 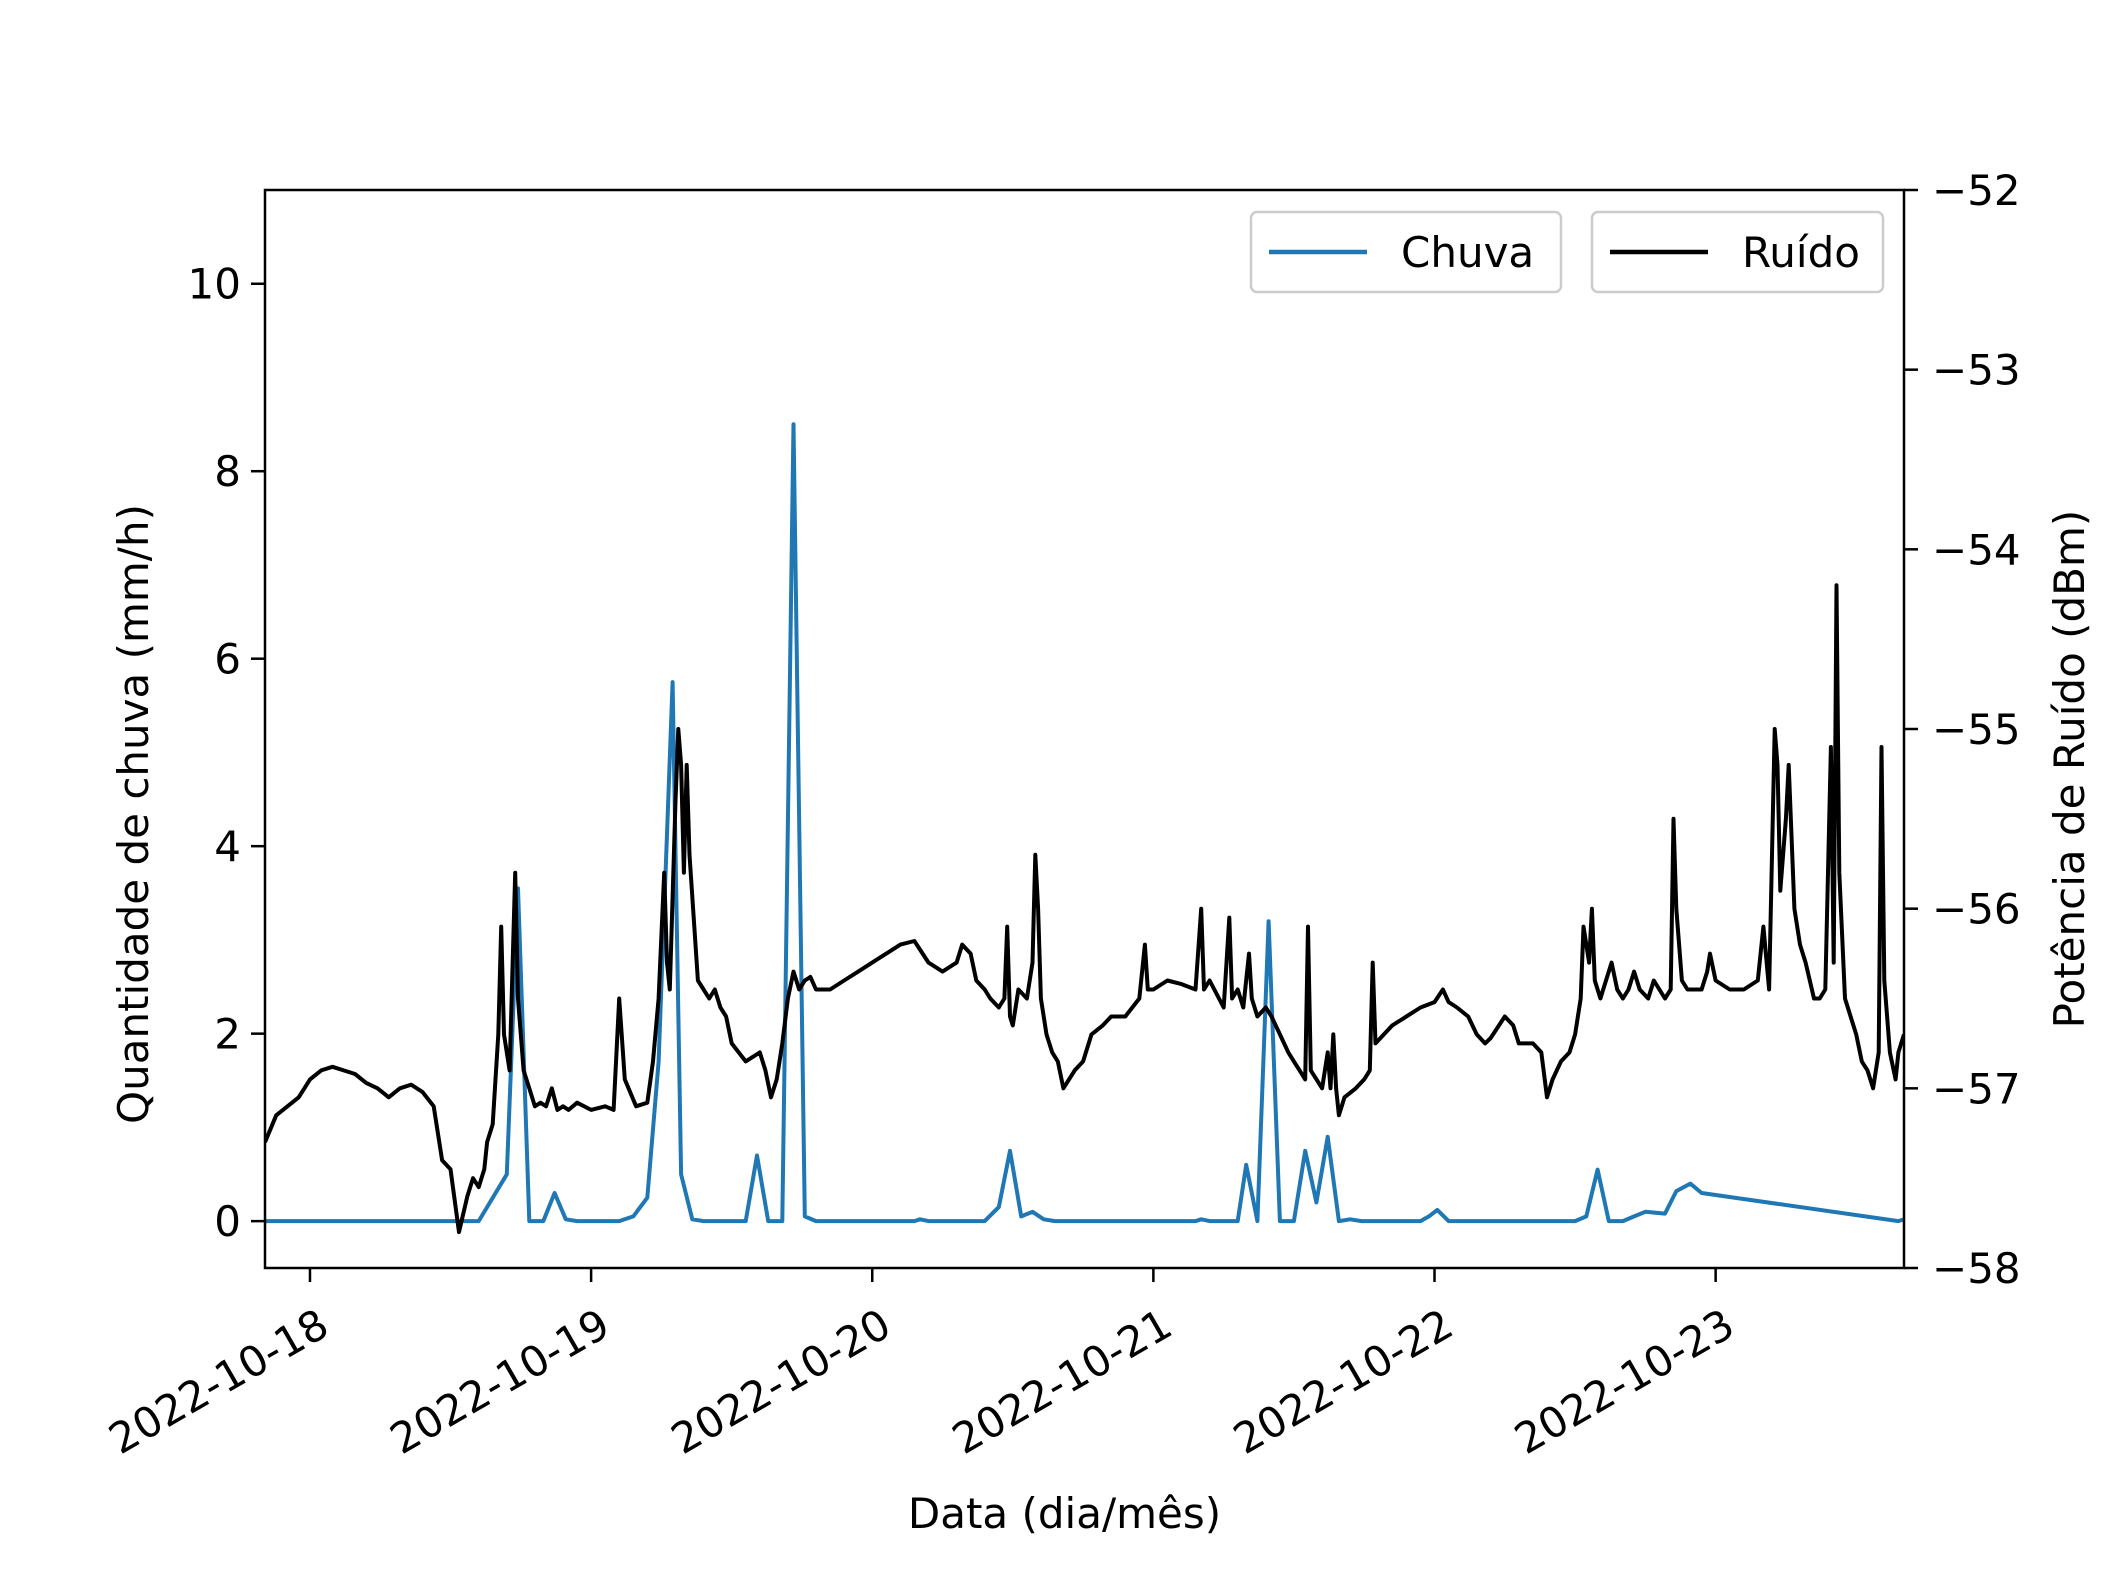 I want to click on y2-tick-label: −57, so click(x=1976, y=1088).